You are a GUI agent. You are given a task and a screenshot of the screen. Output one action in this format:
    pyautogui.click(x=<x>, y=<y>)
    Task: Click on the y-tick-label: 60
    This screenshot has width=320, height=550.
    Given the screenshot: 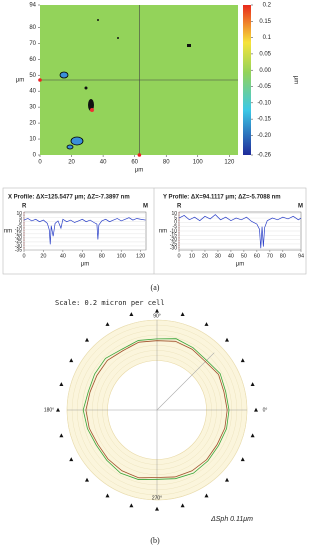 What is the action you would take?
    pyautogui.click(x=32, y=60)
    